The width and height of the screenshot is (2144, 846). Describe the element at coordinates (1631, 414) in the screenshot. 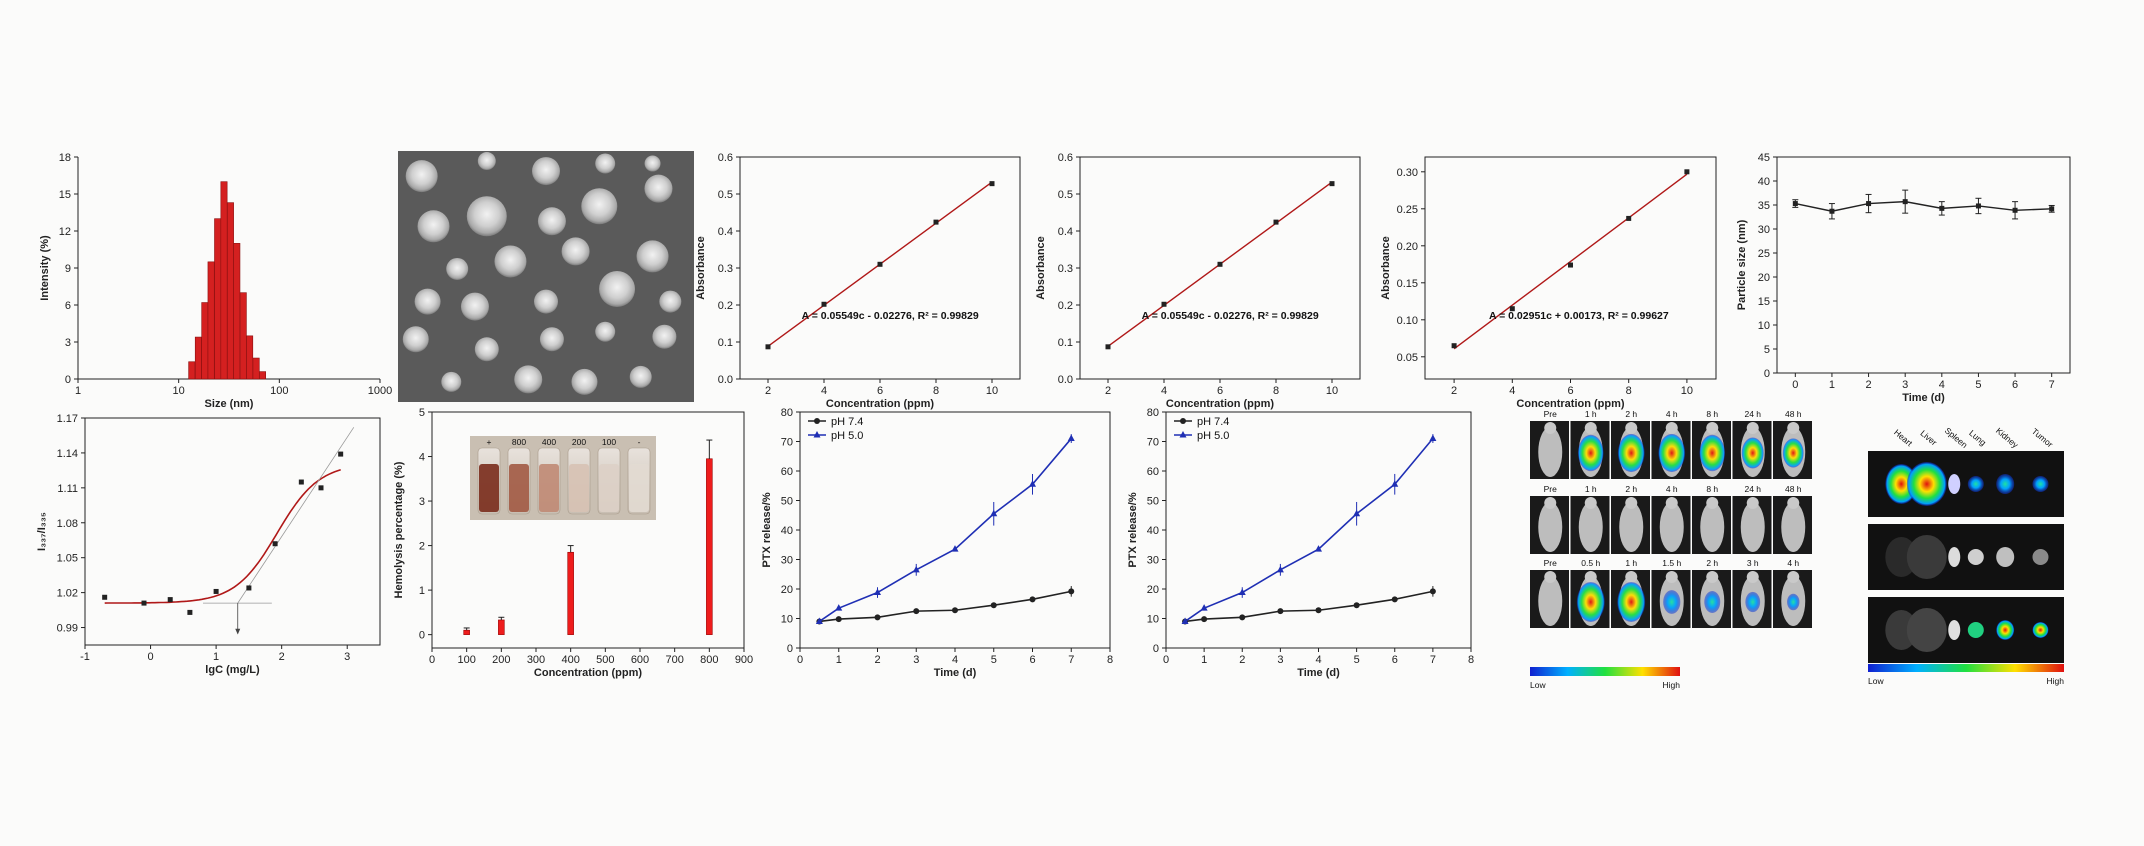

I see `timepoint-label: 2 h` at that location.